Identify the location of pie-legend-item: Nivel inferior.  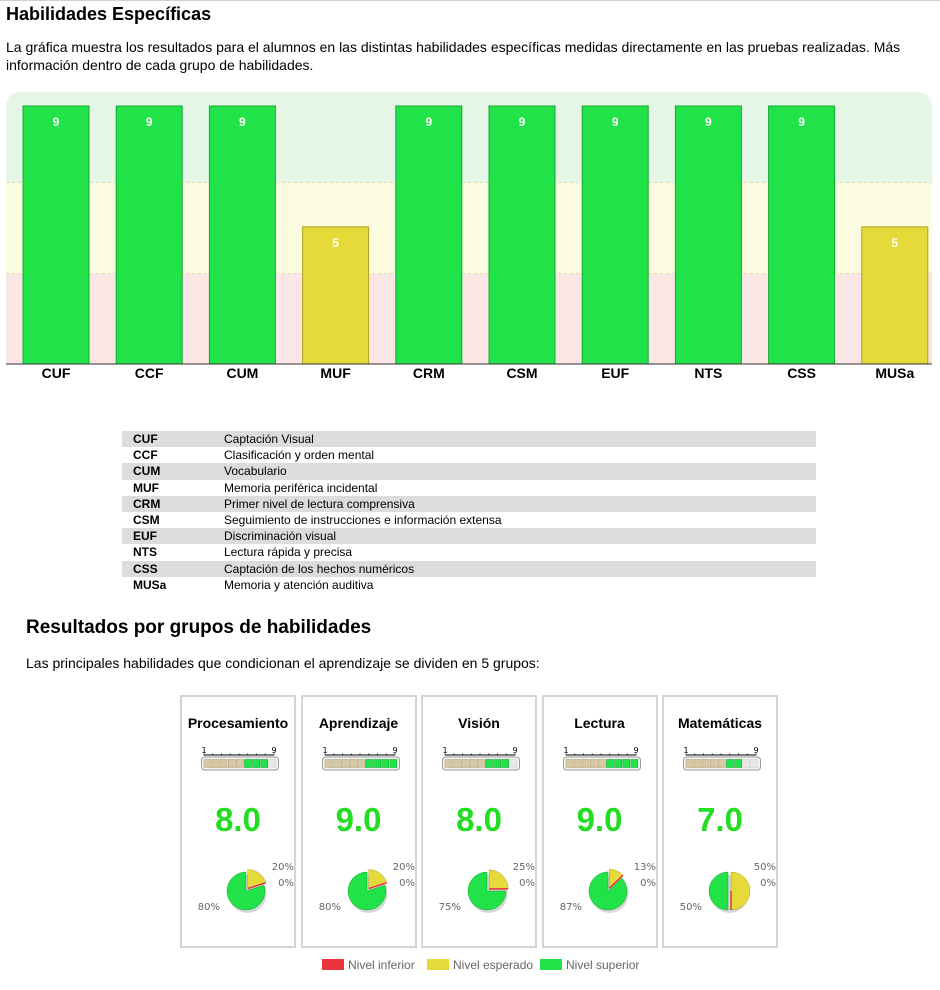
(368, 965).